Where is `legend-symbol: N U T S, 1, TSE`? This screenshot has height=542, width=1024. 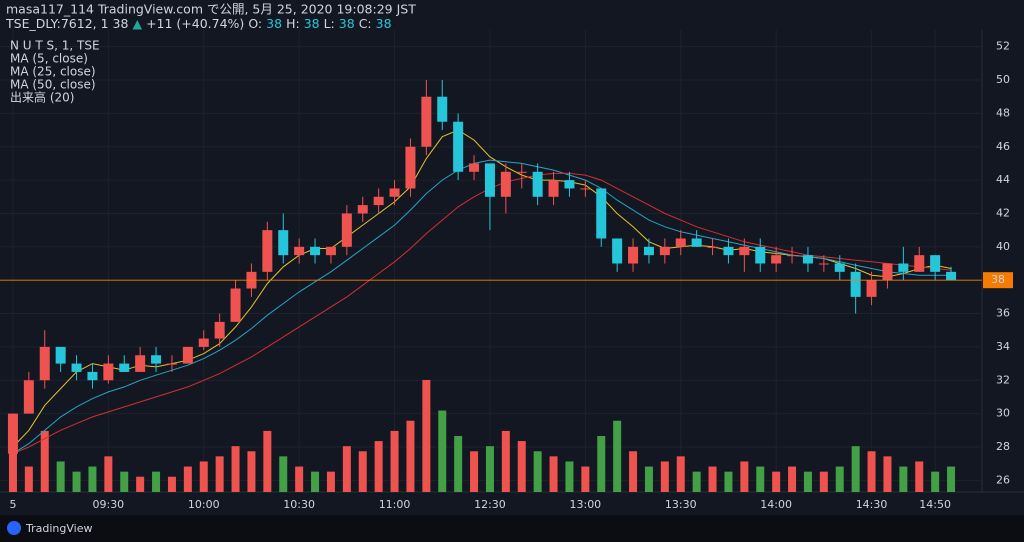 legend-symbol: N U T S, 1, TSE is located at coordinates (55, 46).